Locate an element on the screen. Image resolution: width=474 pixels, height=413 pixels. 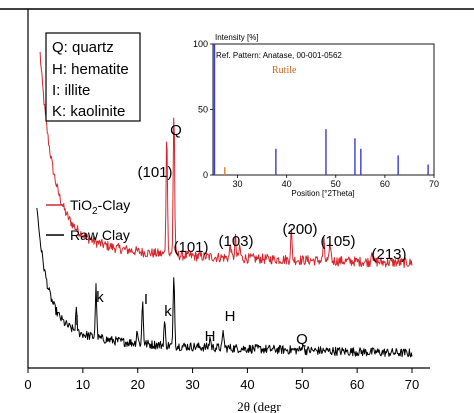
inset-x-tick-label-50: 50 is located at coordinates (336, 184).